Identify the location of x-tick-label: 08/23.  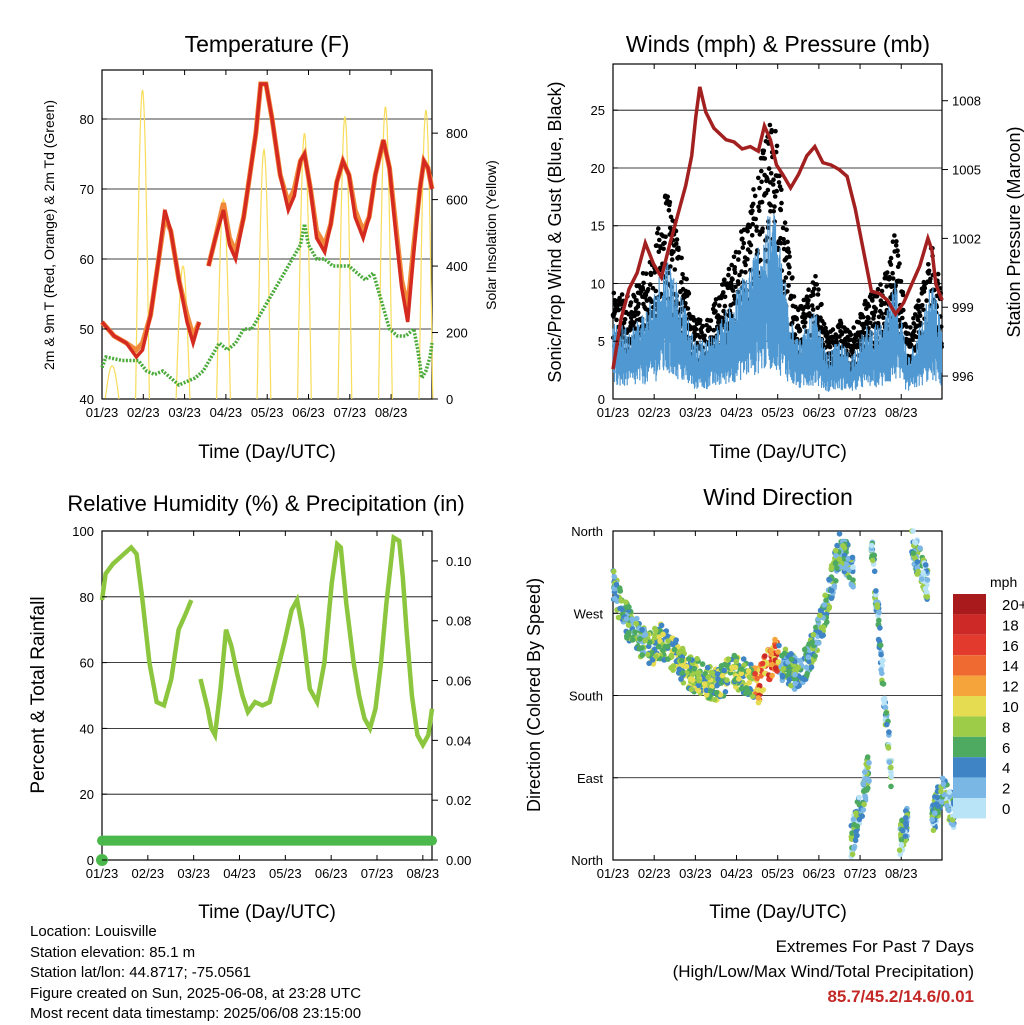
(423, 873).